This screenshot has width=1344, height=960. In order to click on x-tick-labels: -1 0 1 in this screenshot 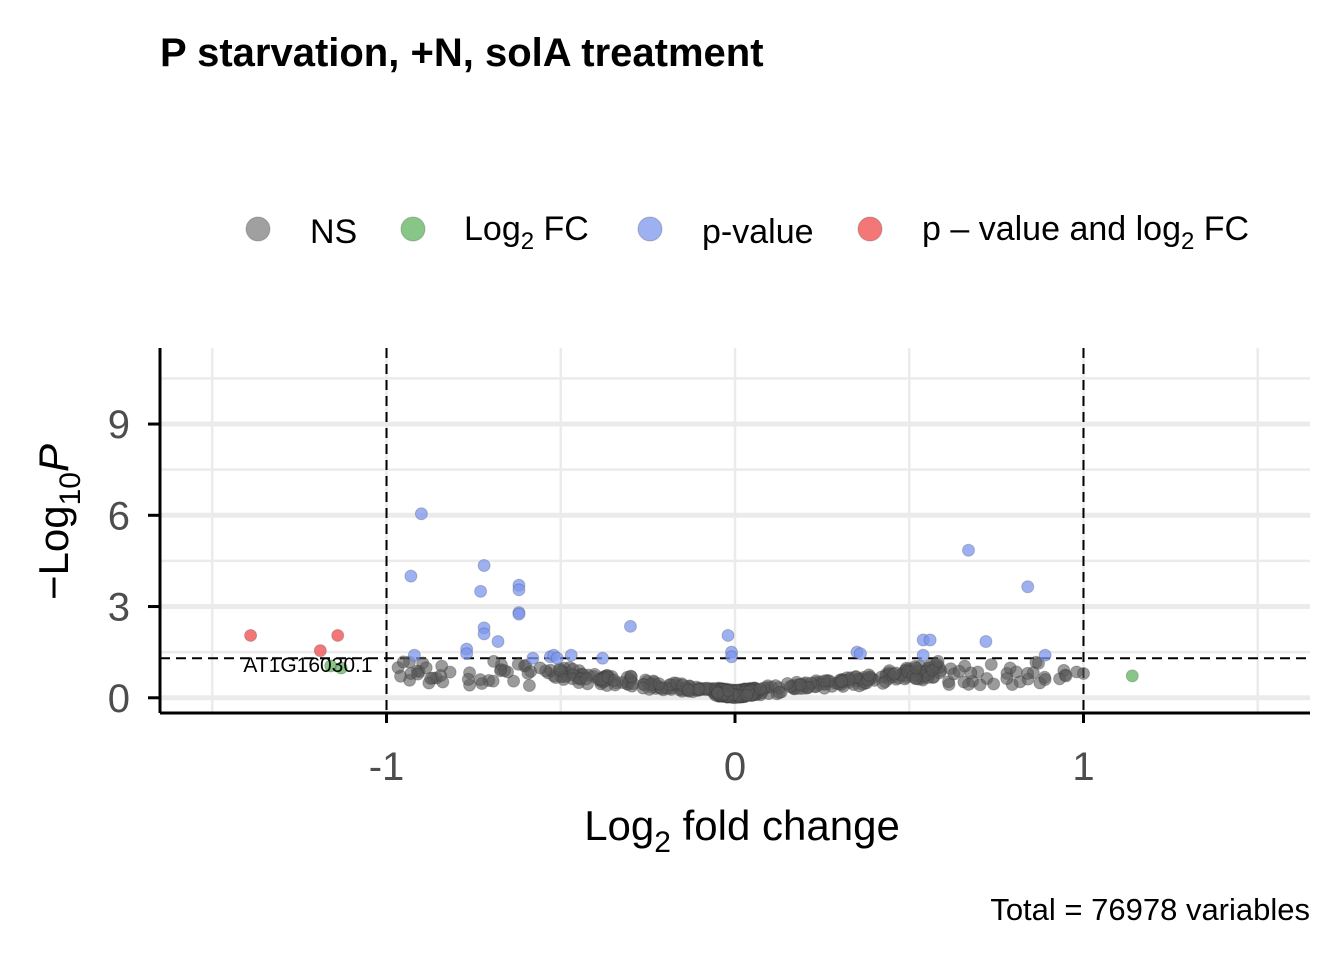, I will do `click(732, 767)`.